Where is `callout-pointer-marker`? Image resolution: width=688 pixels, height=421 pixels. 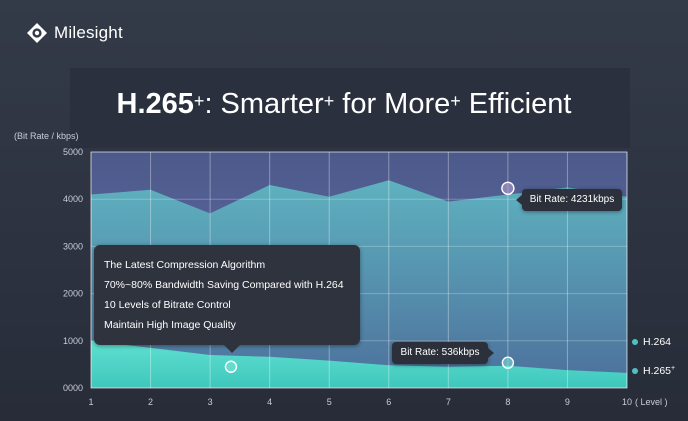
callout-pointer-marker is located at coordinates (231, 366).